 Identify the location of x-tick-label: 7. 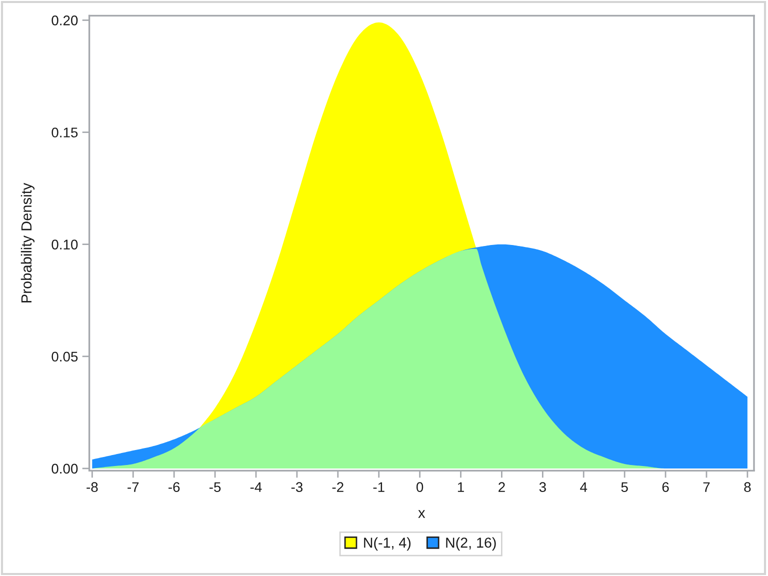
(706, 487).